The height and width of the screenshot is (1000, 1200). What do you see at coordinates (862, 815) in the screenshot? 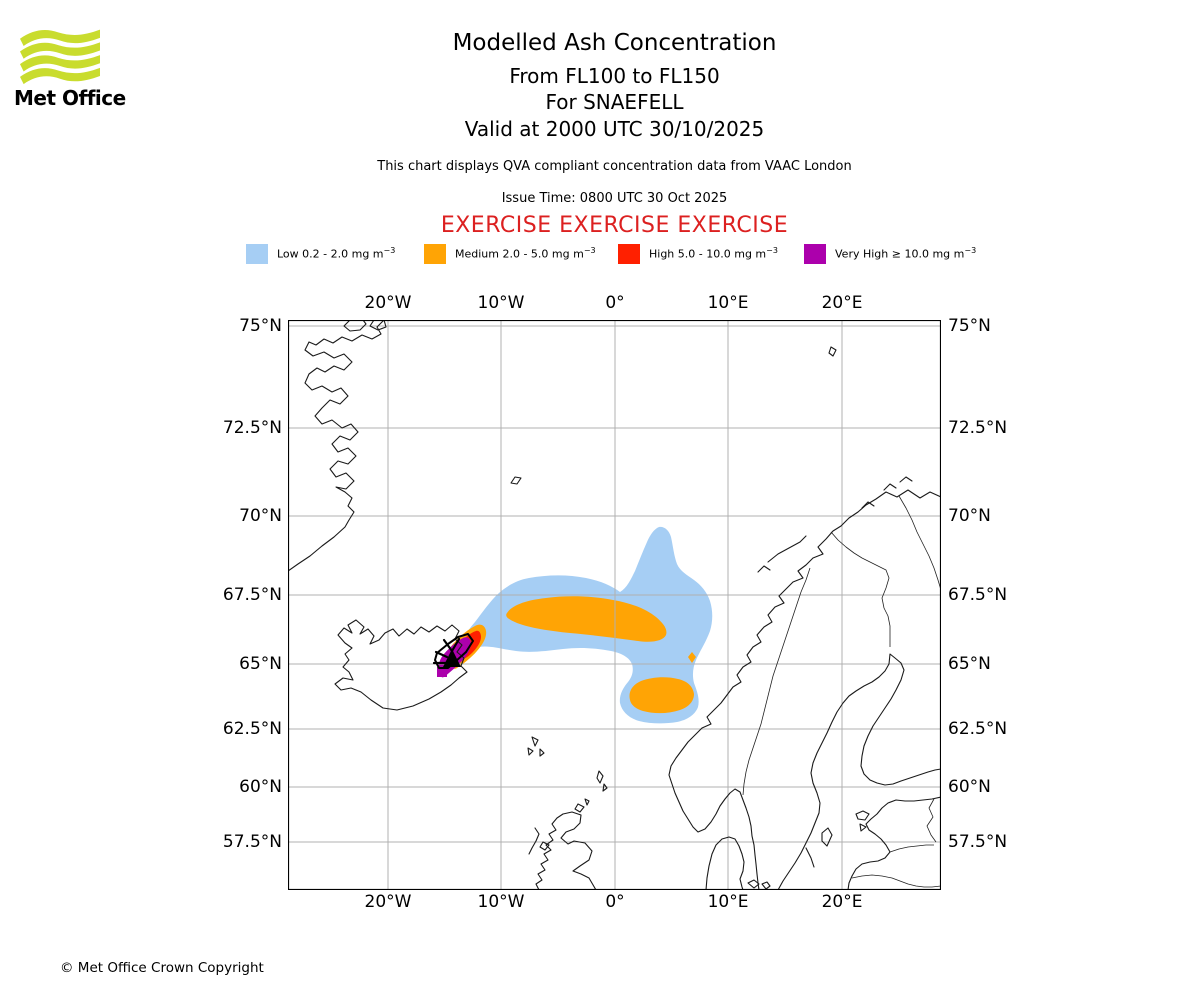
I see `coast-saaremaa` at bounding box center [862, 815].